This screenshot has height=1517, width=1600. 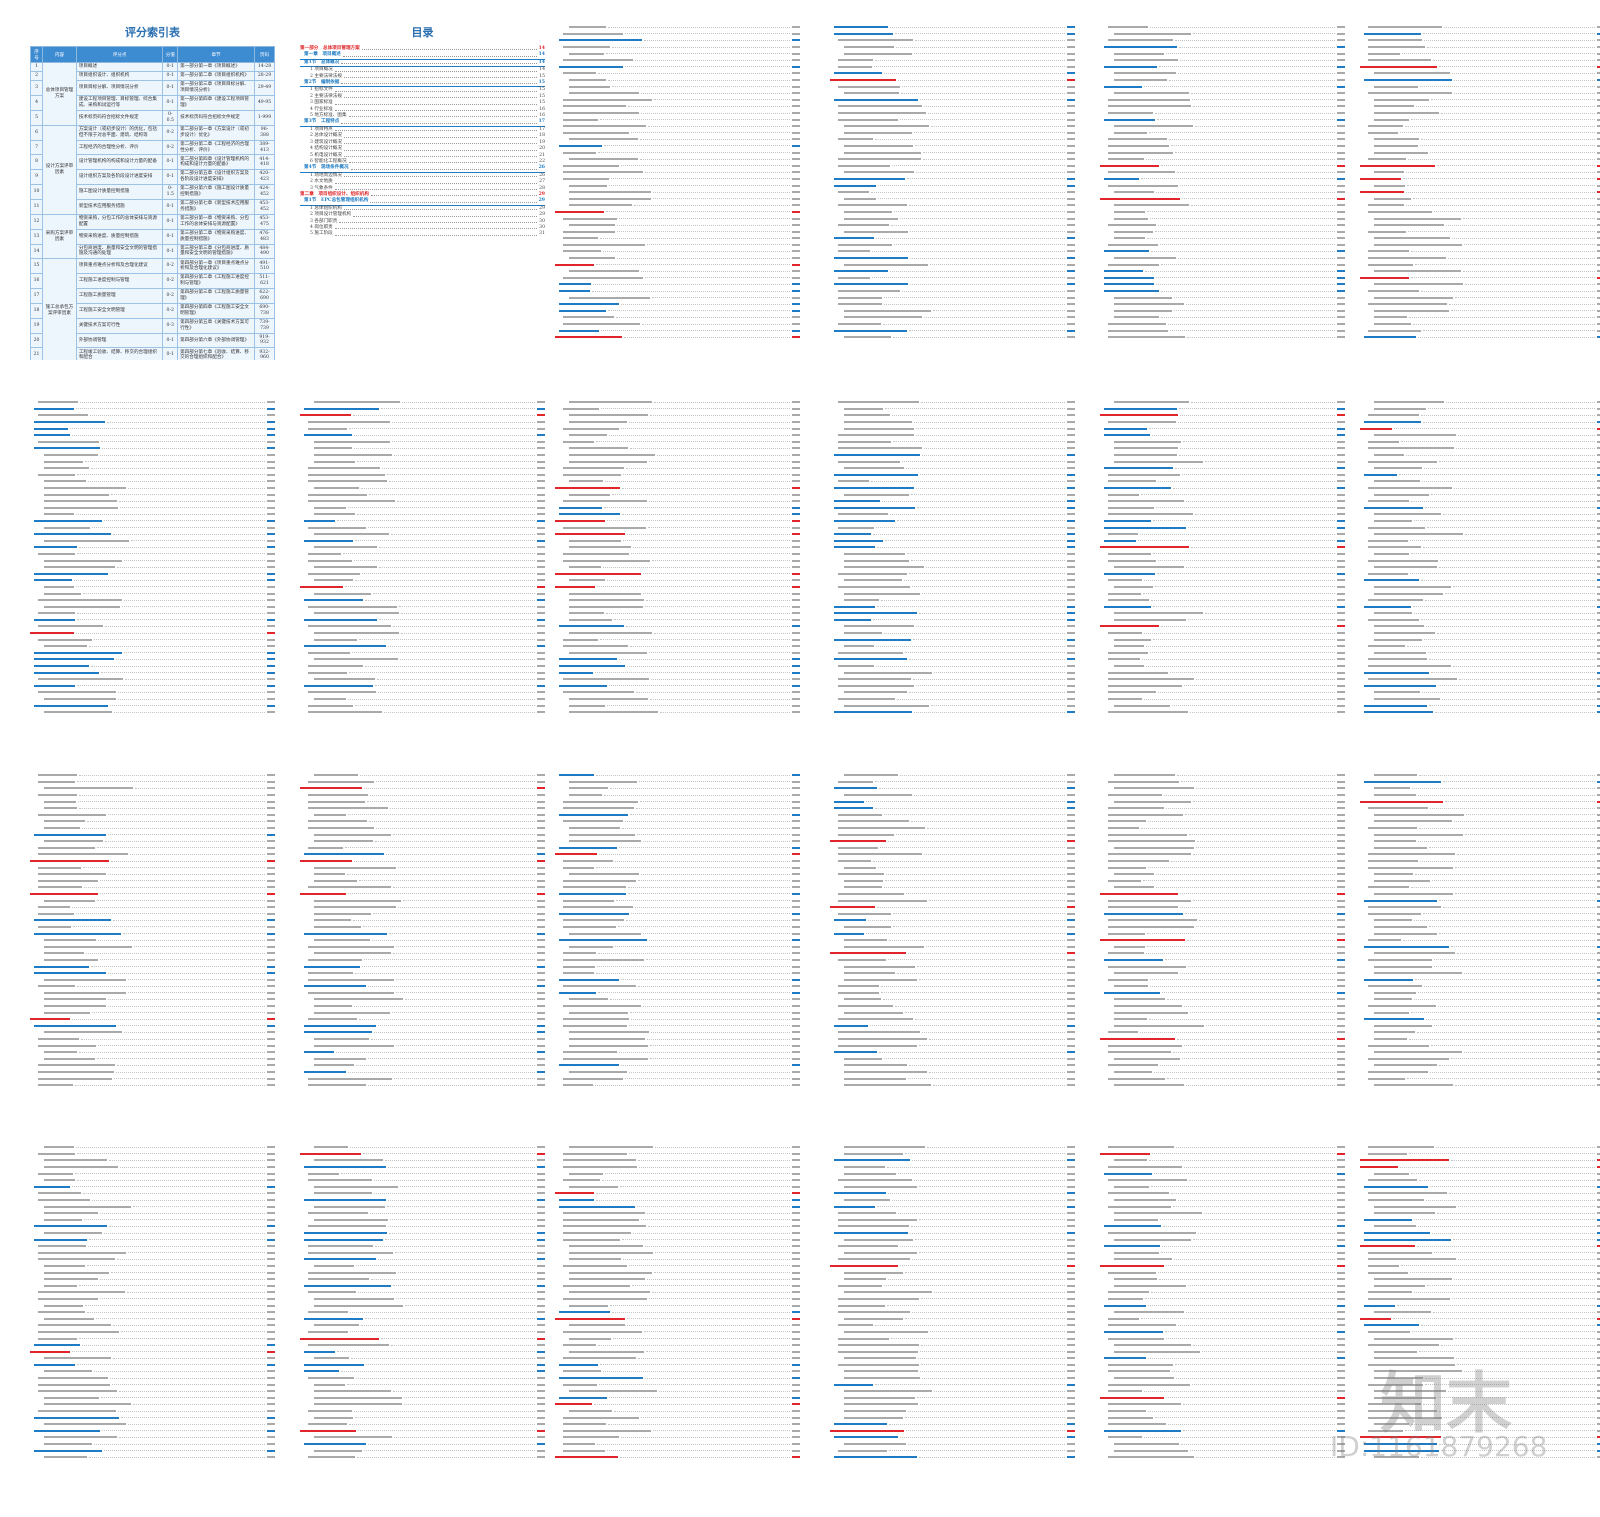 What do you see at coordinates (152, 76) in the screenshot?
I see `row: 2 项目组织设计、组织机构 0-1 第一部分第二章《项目组织机构》 28-29` at bounding box center [152, 76].